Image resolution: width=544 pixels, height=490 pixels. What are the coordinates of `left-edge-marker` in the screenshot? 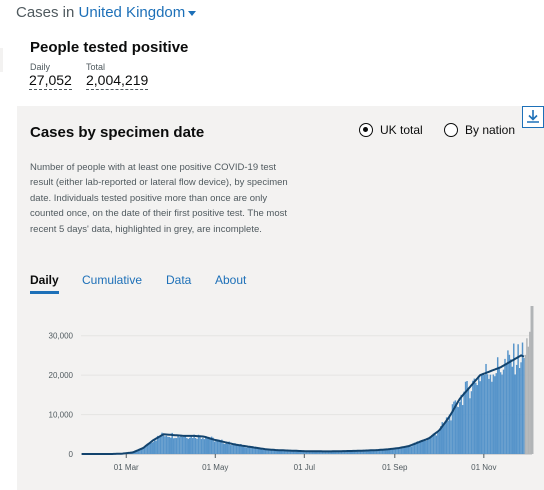 It's located at (1, 60).